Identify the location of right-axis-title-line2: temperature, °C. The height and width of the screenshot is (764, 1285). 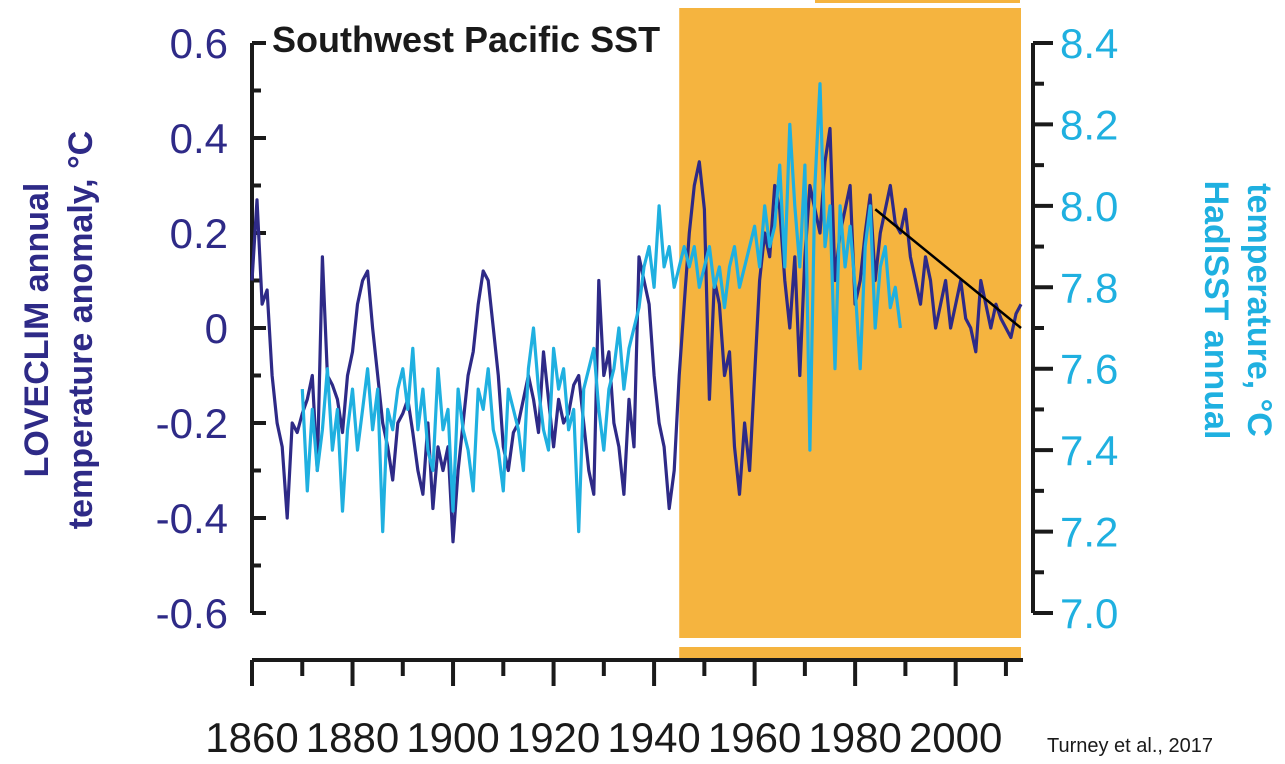
(1259, 310).